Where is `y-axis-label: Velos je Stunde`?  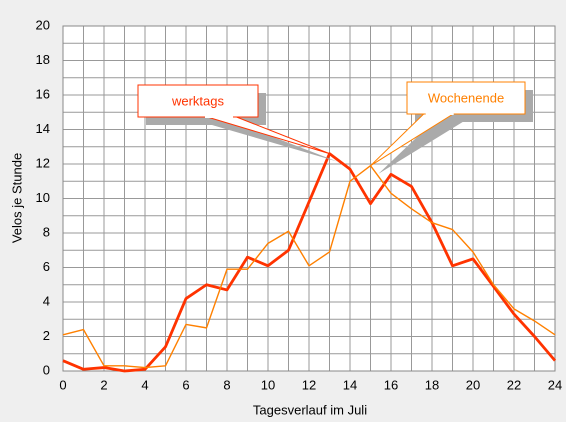 y-axis-label: Velos je Stunde is located at coordinates (16, 198).